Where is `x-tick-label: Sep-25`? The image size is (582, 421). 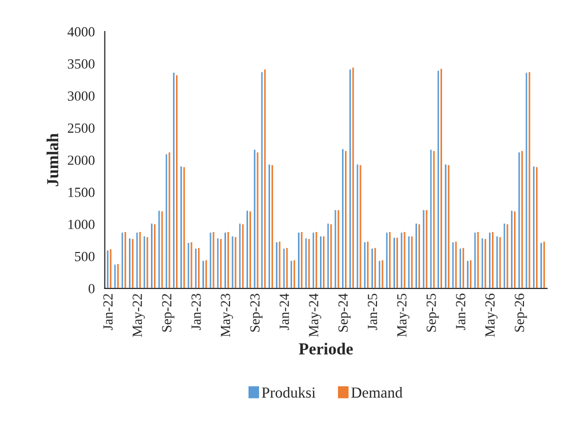 x-tick-label: Sep-25 is located at coordinates (432, 313).